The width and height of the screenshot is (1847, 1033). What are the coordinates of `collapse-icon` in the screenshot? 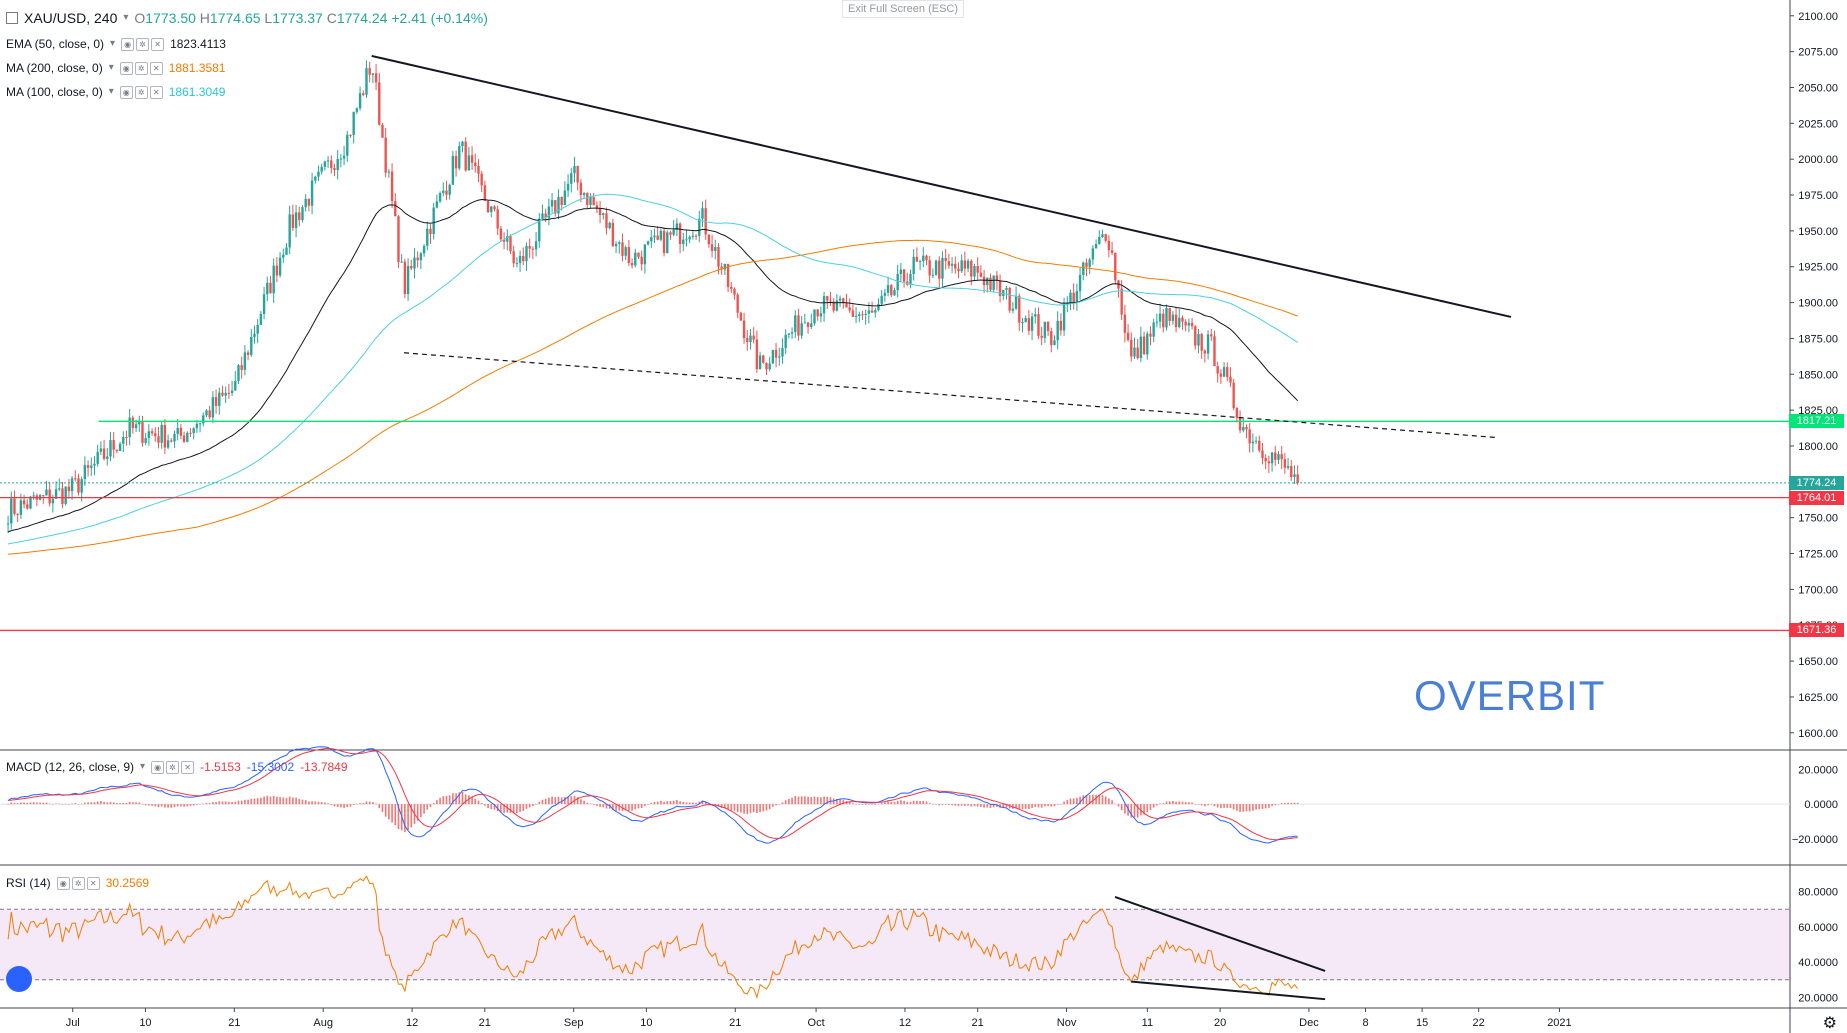 It's located at (12, 18).